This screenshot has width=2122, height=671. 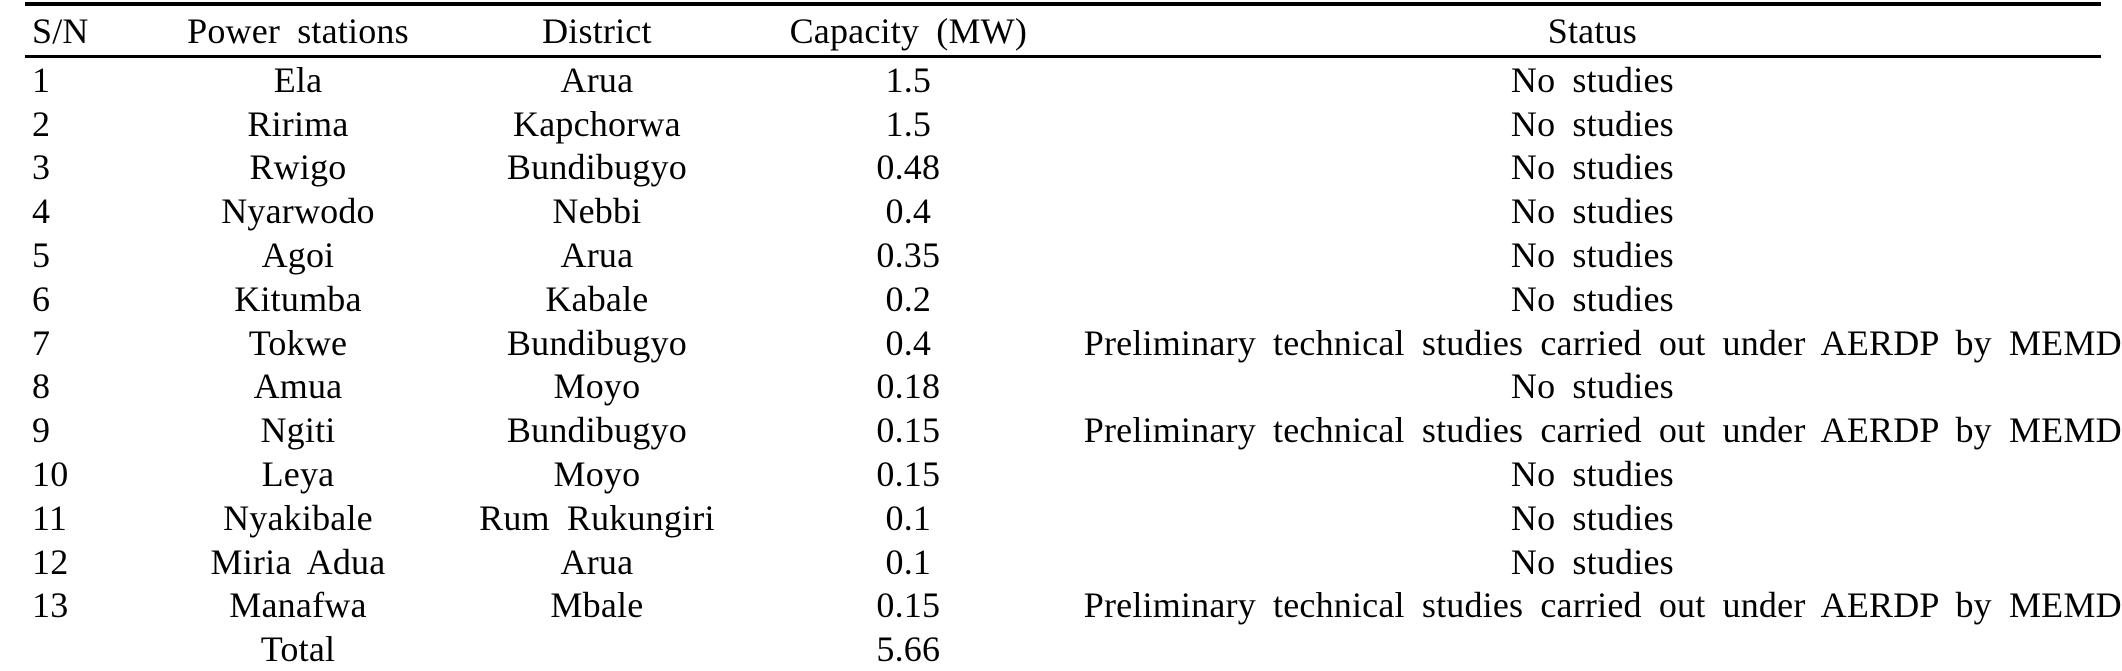 What do you see at coordinates (1592, 649) in the screenshot?
I see `cell-status` at bounding box center [1592, 649].